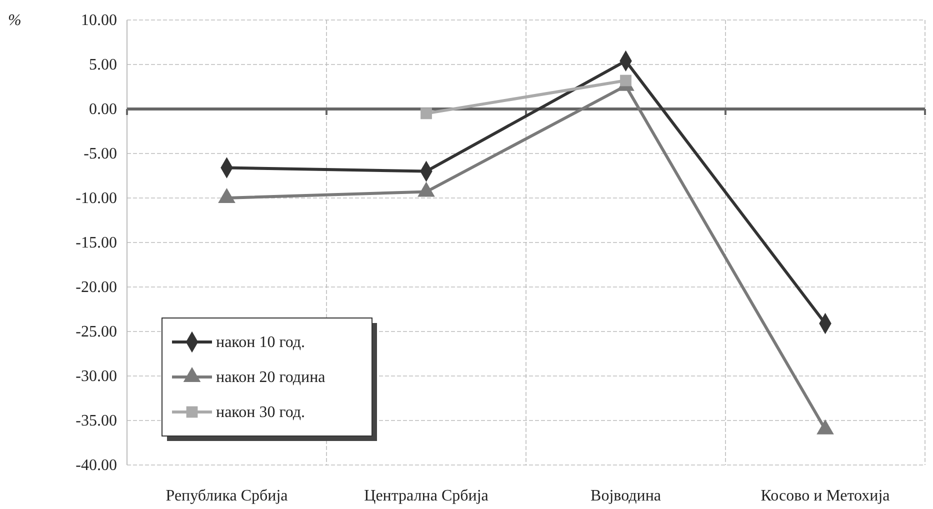 The height and width of the screenshot is (509, 933). I want to click on legend-label: након 30 год., so click(261, 412).